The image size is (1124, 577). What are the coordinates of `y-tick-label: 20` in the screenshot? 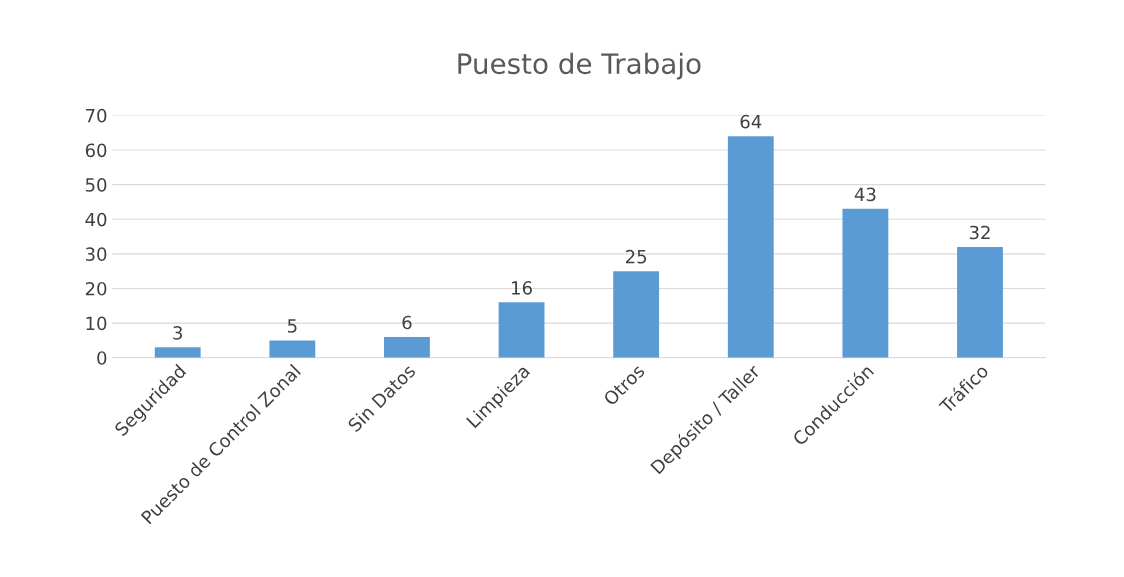 It's located at (96, 288).